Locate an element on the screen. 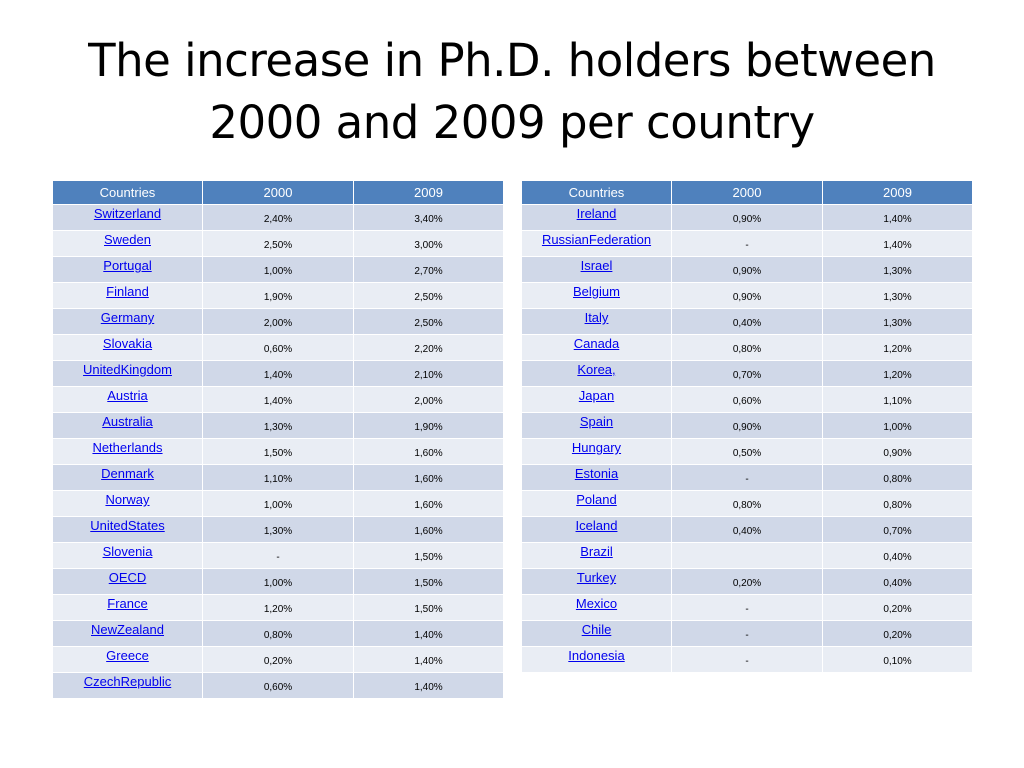 Image resolution: width=1024 pixels, height=768 pixels. country-link: Hungary is located at coordinates (596, 451).